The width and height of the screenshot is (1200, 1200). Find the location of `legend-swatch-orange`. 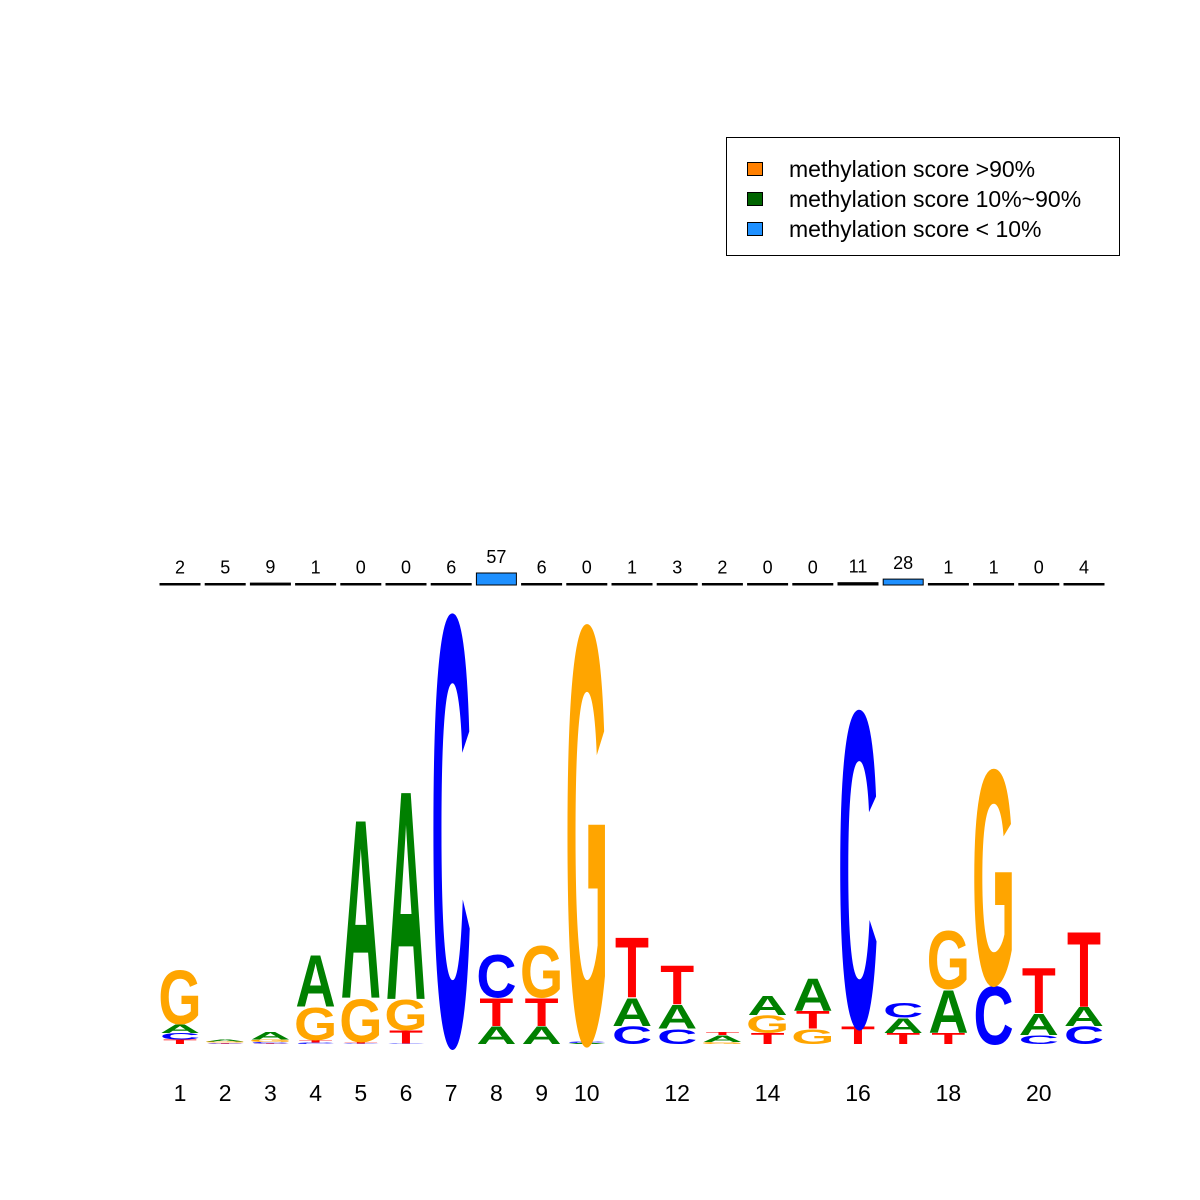

legend-swatch-orange is located at coordinates (755, 169).